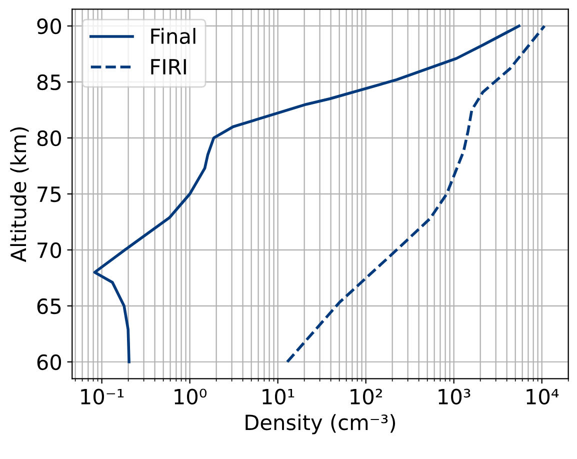 The height and width of the screenshot is (459, 577). I want to click on x-tick-label: 10¹, so click(278, 396).